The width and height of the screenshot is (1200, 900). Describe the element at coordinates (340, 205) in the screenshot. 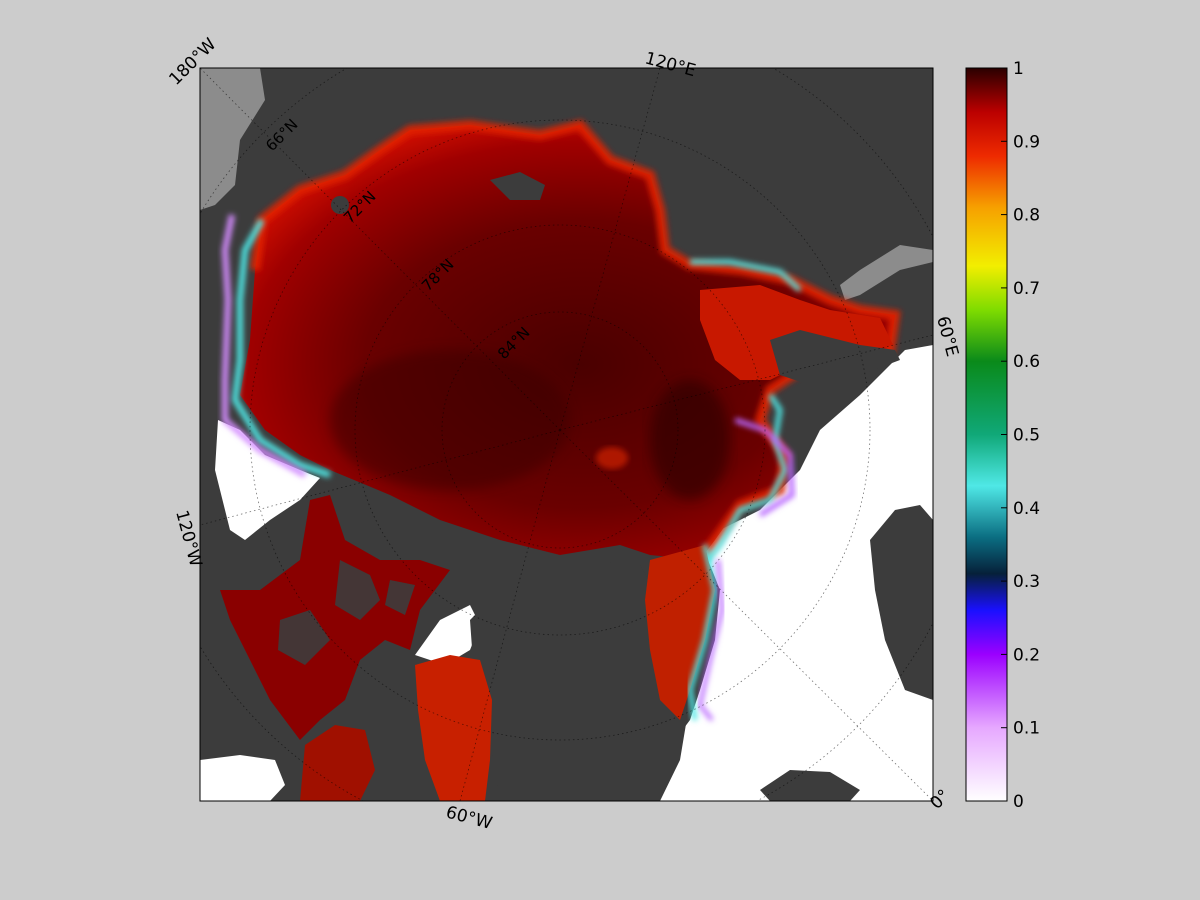

I see `land-wrangel-island` at that location.